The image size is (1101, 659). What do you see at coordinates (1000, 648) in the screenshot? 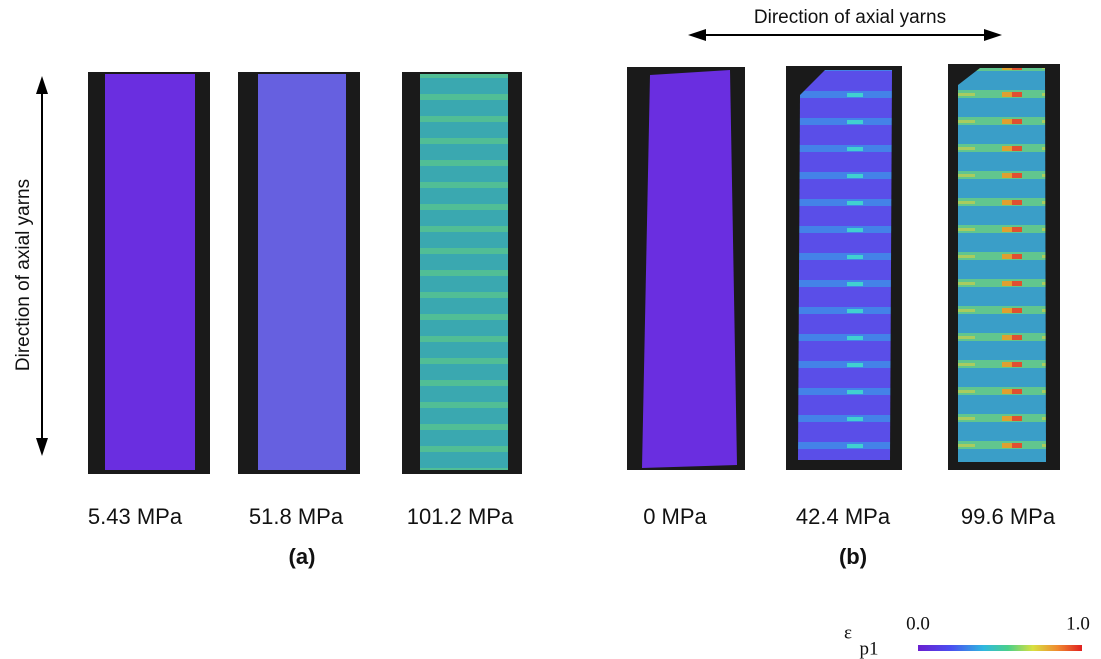
I see `colorbar` at bounding box center [1000, 648].